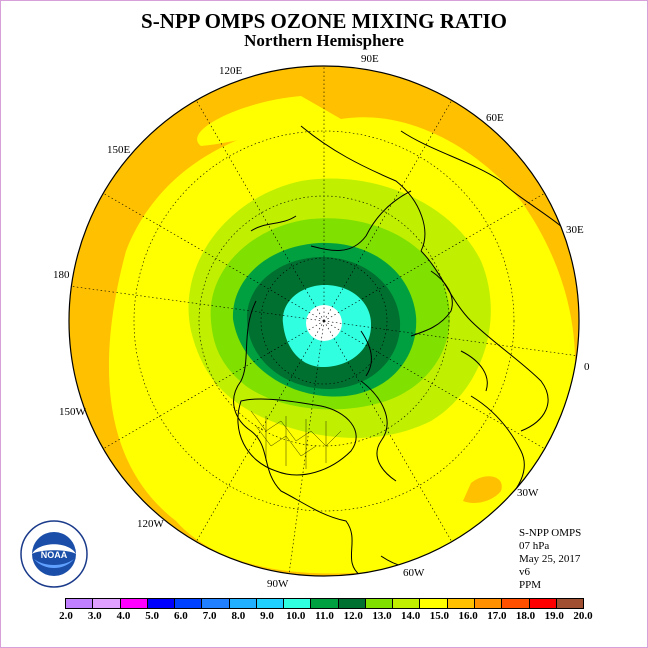  What do you see at coordinates (296, 439) in the screenshot?
I see `us-state-borders` at bounding box center [296, 439].